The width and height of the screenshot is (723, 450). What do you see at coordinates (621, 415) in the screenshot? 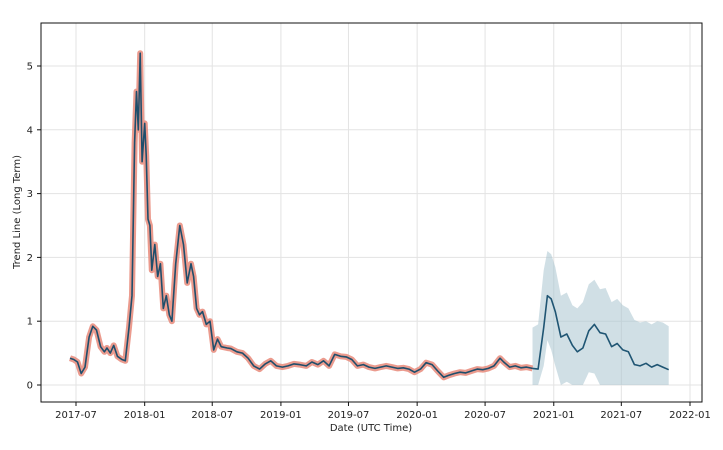
I see `x-tick-label: 2021-07` at bounding box center [621, 415].